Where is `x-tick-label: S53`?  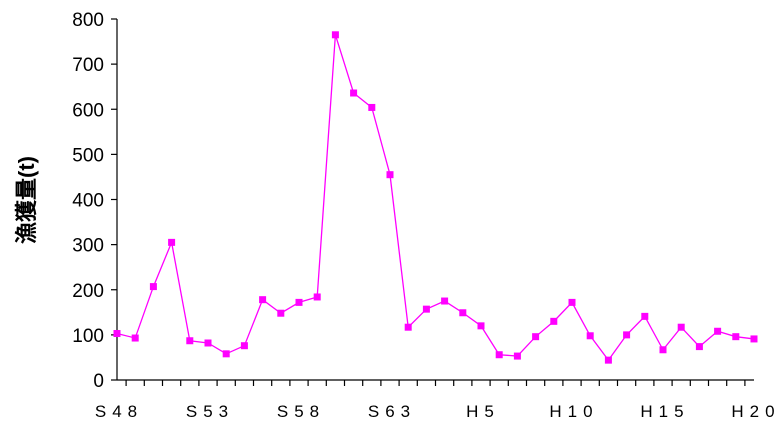
x-tick-label: S53 is located at coordinates (210, 411).